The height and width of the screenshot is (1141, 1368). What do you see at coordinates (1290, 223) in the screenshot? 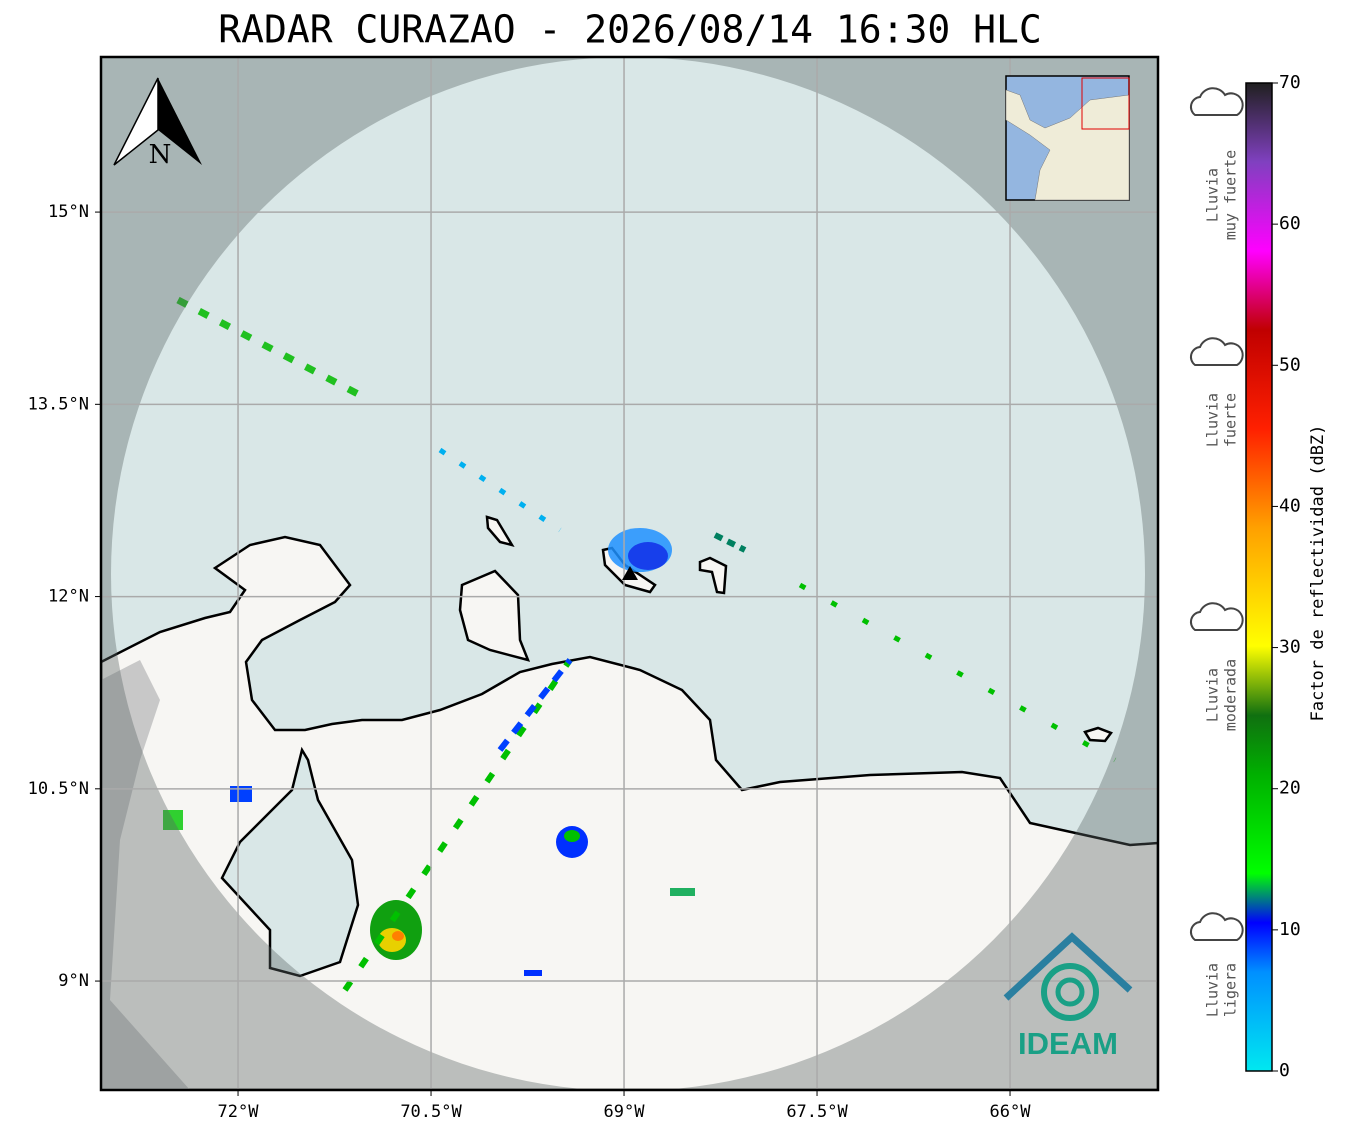
I see `colorbar-tick-label: 60` at bounding box center [1290, 223].